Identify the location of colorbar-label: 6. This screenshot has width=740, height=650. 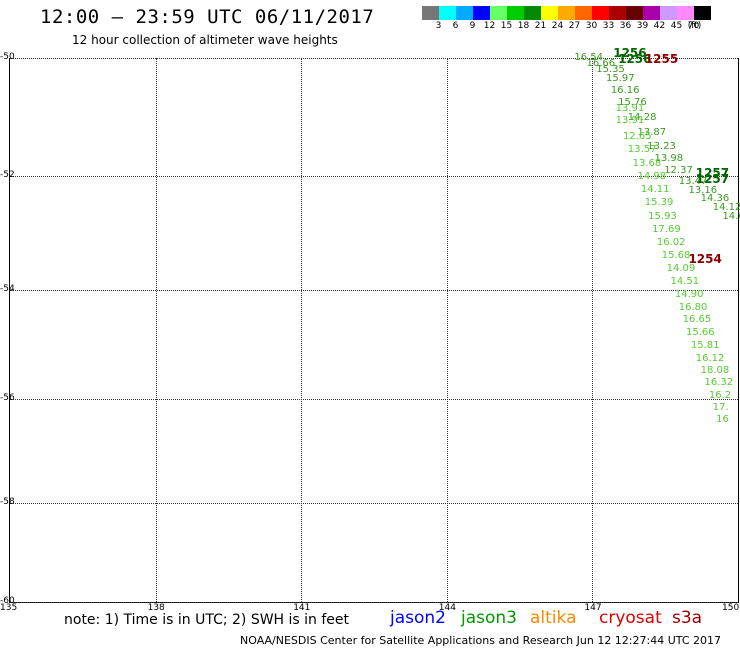
(455, 26).